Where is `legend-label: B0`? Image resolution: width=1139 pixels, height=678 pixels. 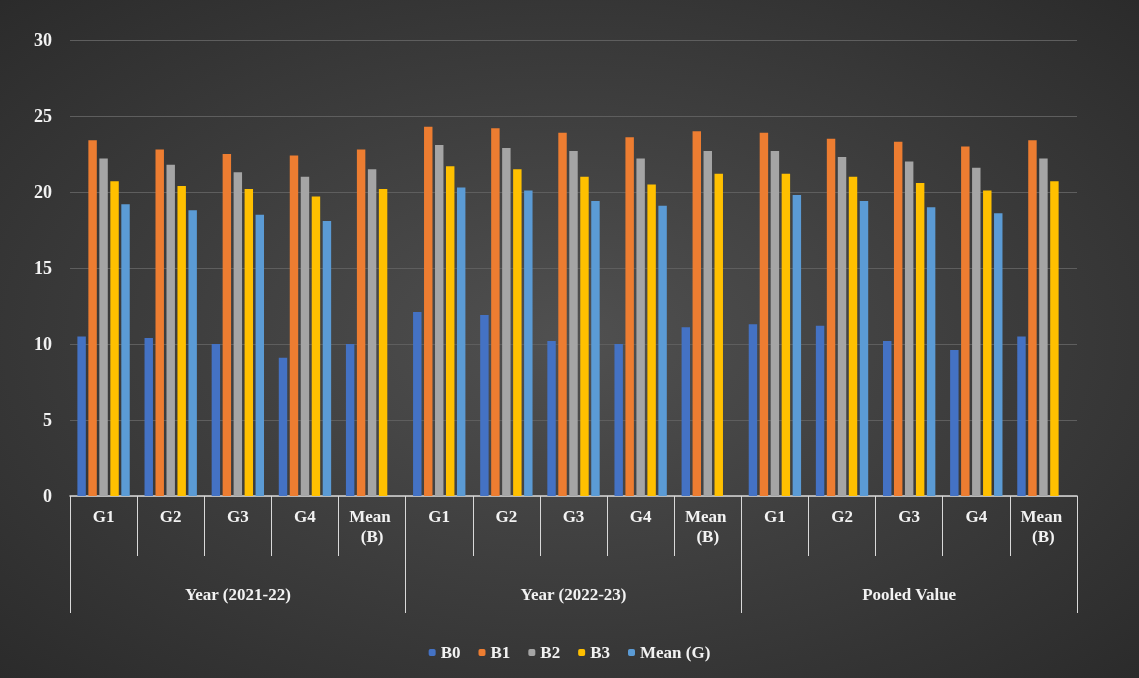
legend-label: B0 is located at coordinates (450, 652).